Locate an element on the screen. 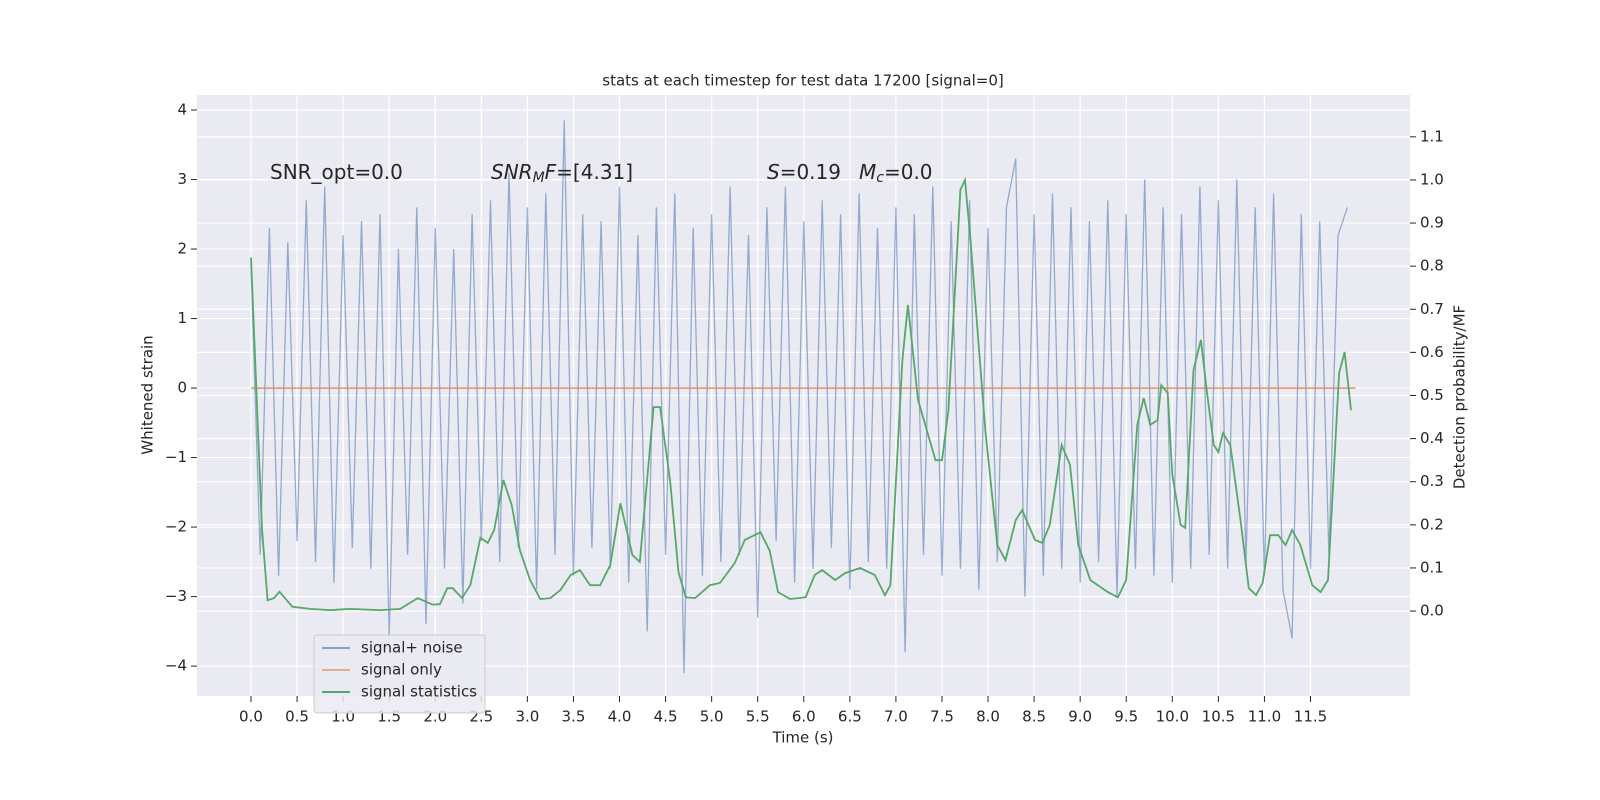 The image size is (1600, 800). x-tick-label: 10.5 is located at coordinates (1218, 717).